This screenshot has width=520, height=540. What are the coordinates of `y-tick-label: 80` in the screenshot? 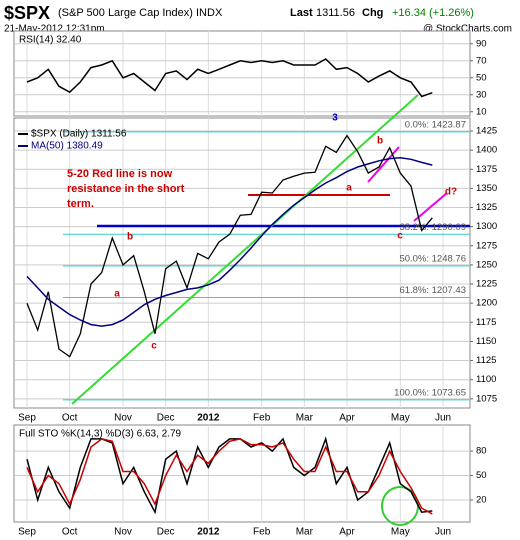 It's located at (481, 451).